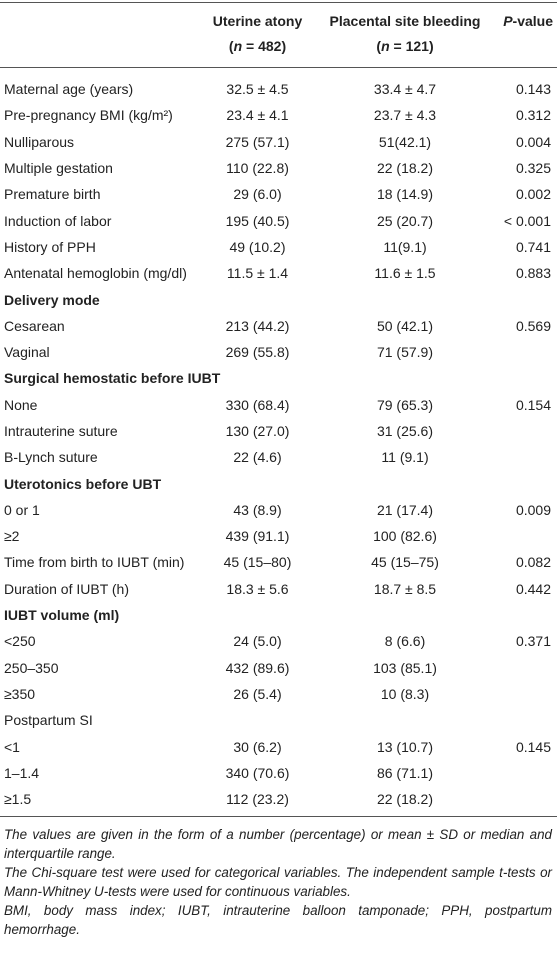  Describe the element at coordinates (257, 667) in the screenshot. I see `cell-text: 432 (89.6)` at that location.